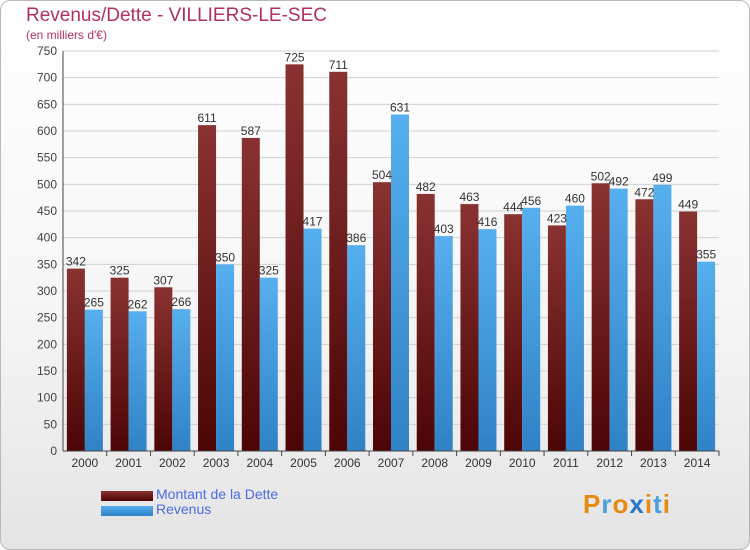  Describe the element at coordinates (391, 463) in the screenshot. I see `x-tick-label: 2007` at that location.